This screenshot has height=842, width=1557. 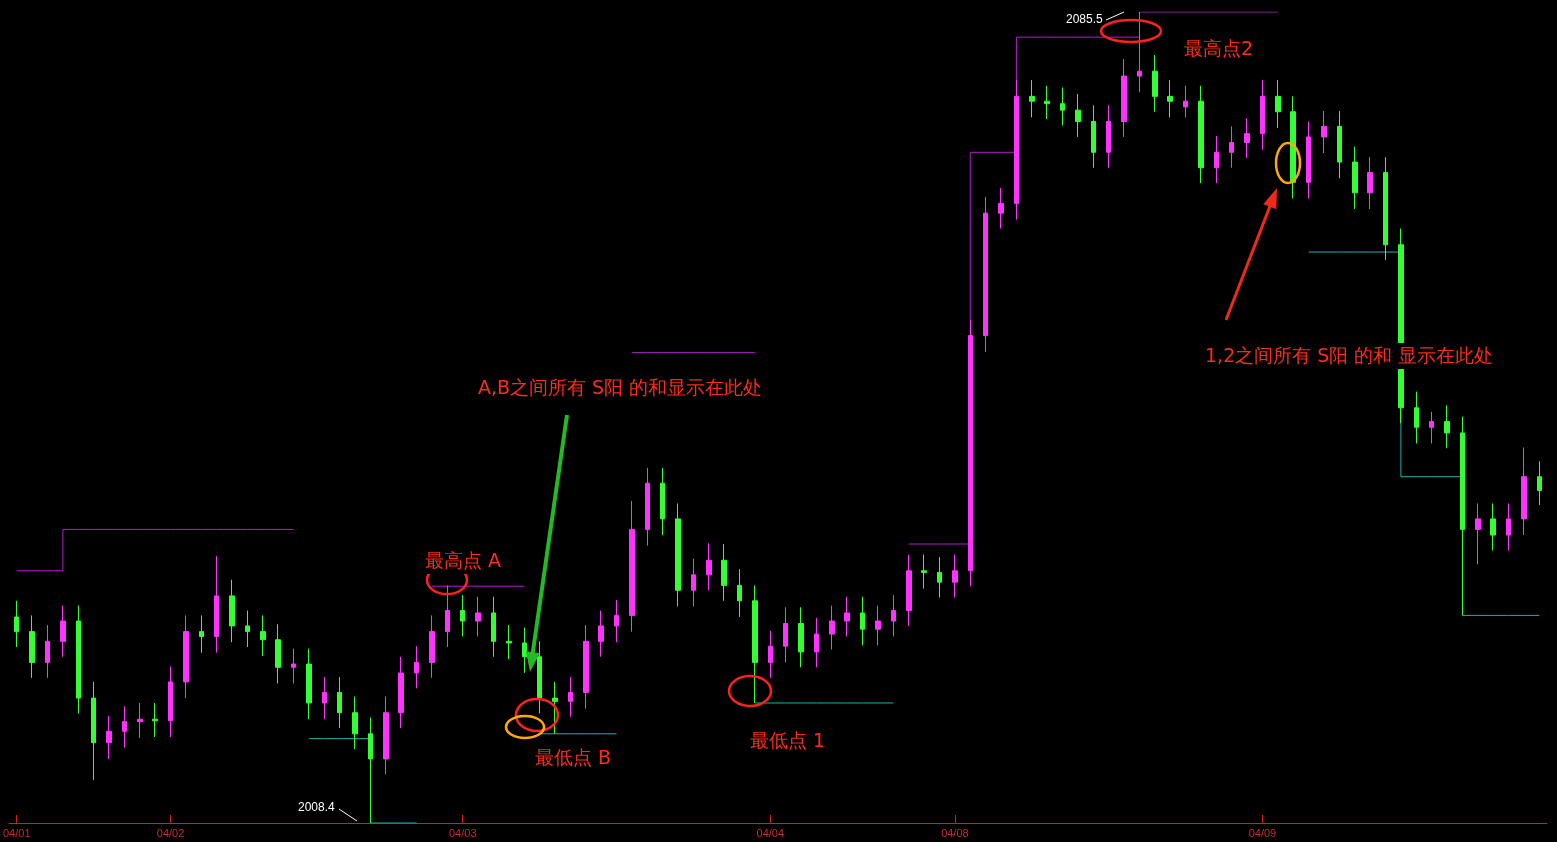 What do you see at coordinates (788, 741) in the screenshot?
I see `annotation: 最低点 1` at bounding box center [788, 741].